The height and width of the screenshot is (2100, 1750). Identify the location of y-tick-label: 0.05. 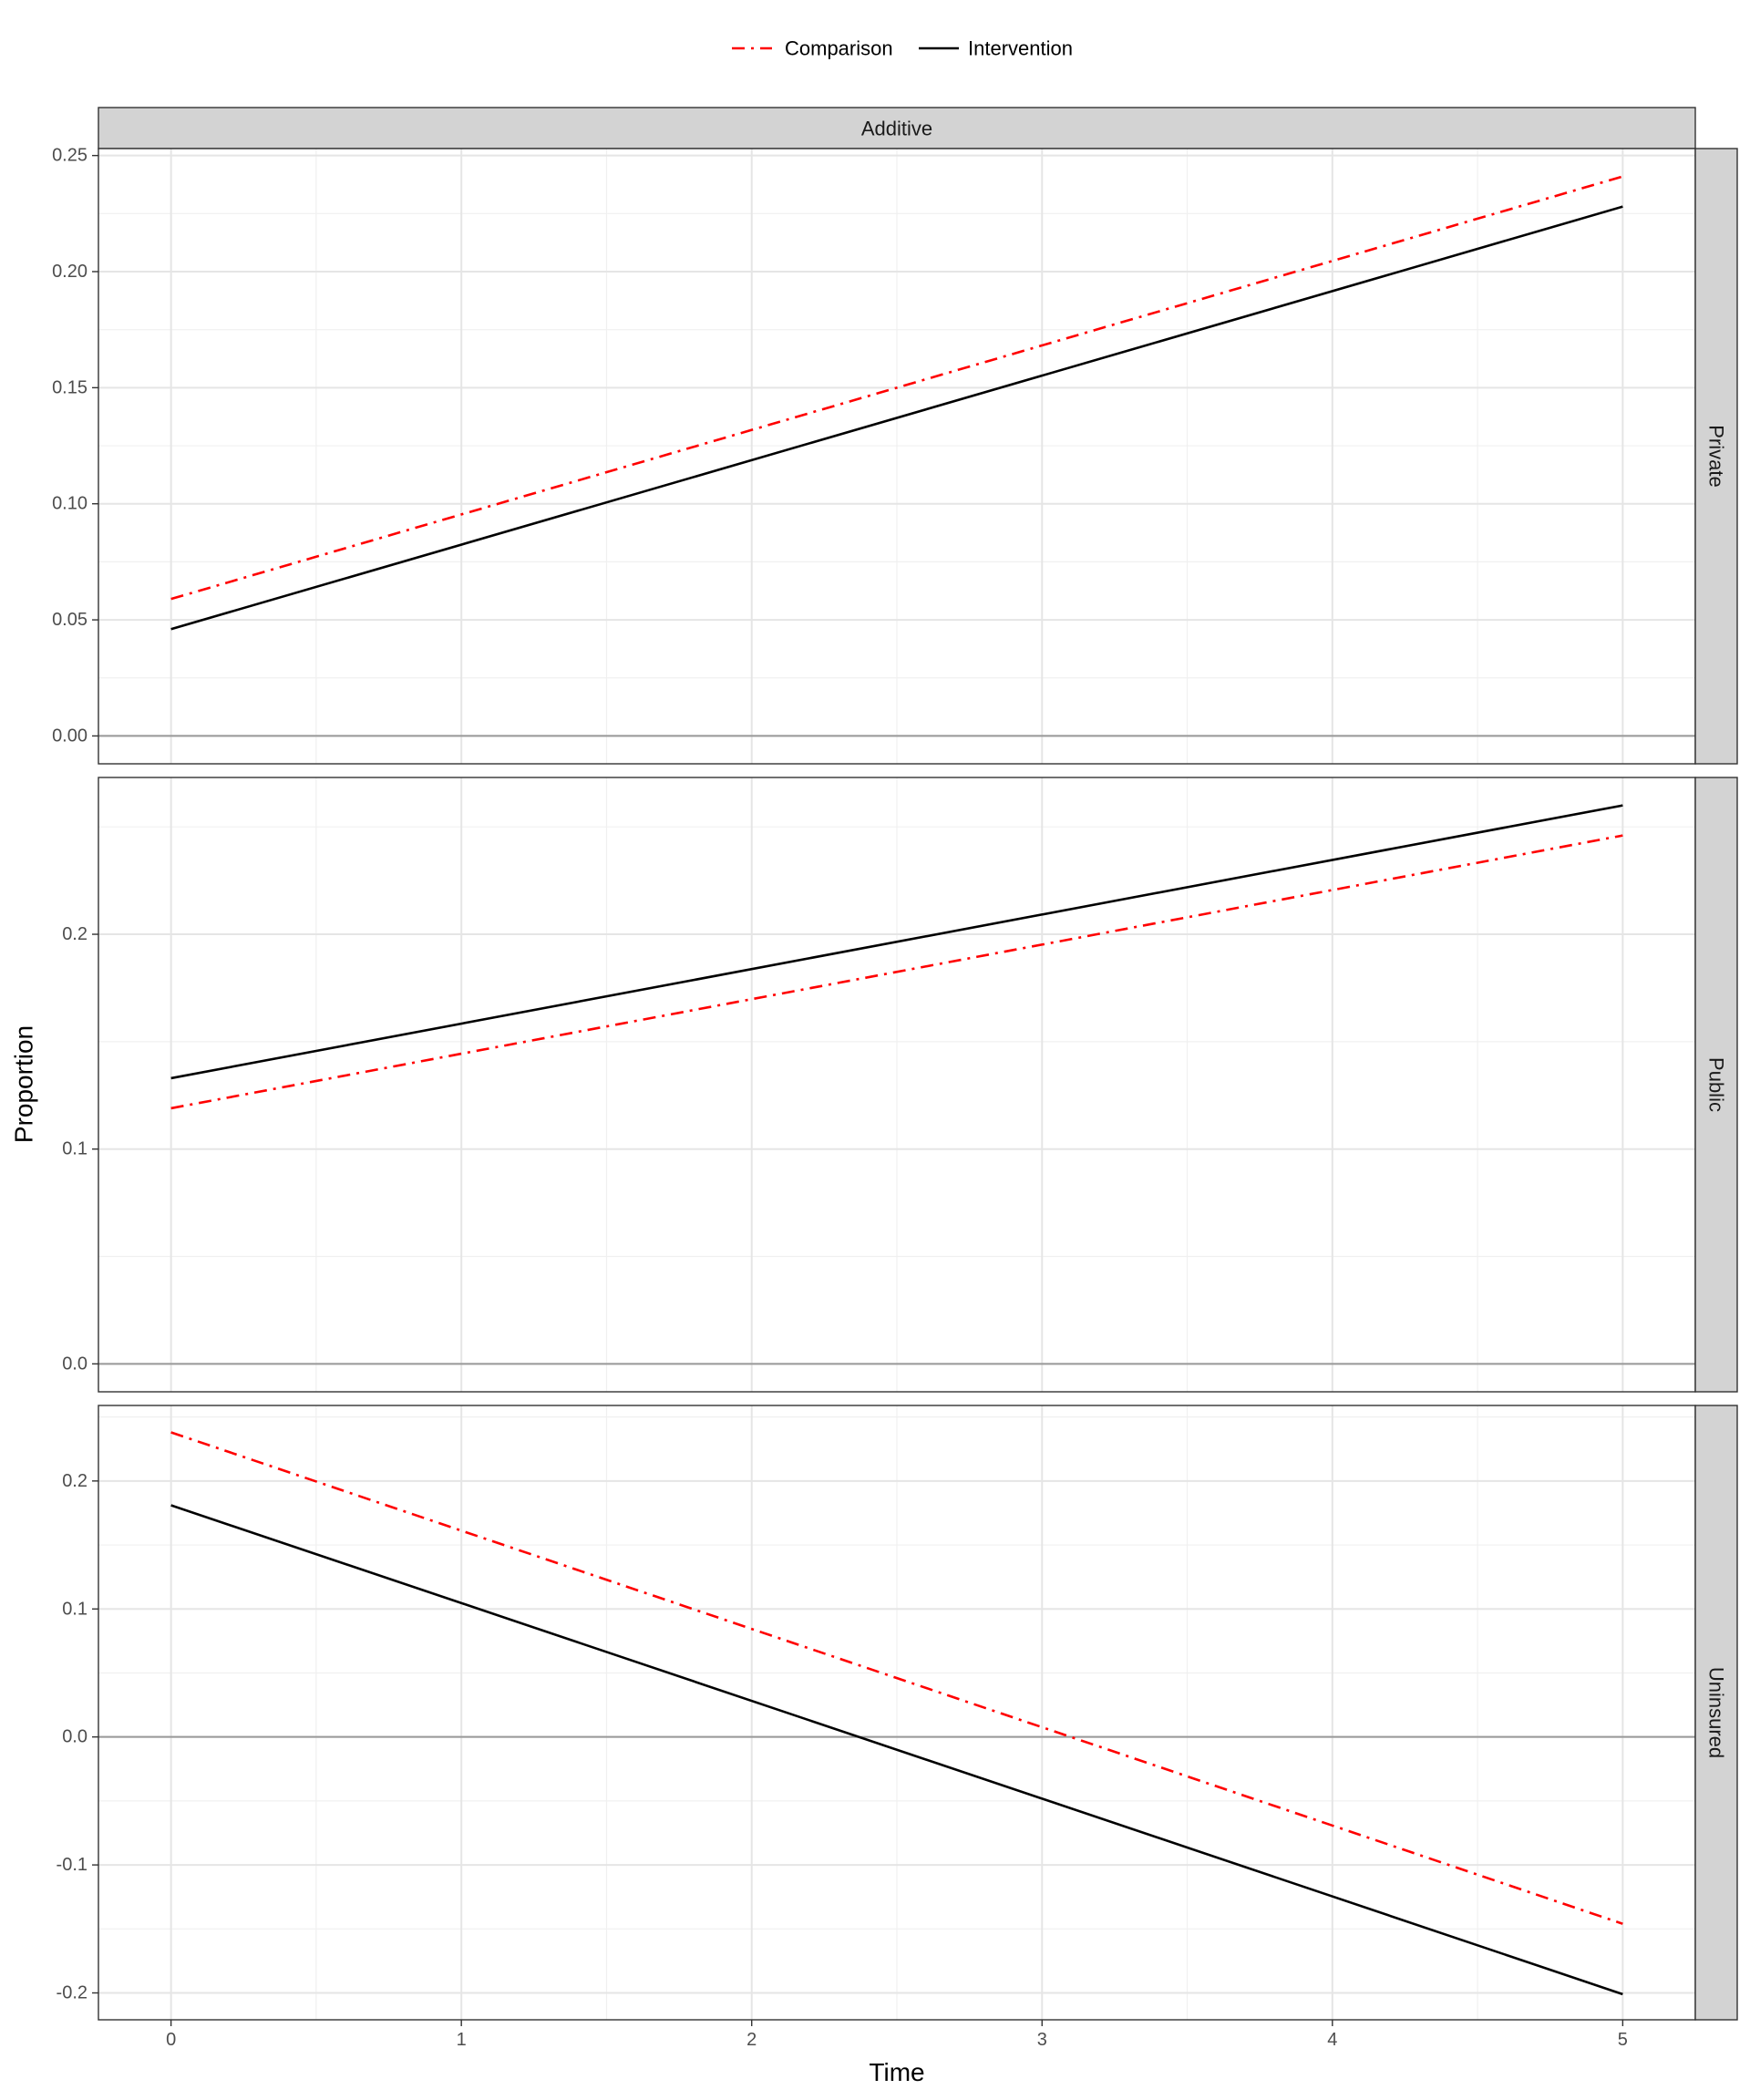
(70, 620).